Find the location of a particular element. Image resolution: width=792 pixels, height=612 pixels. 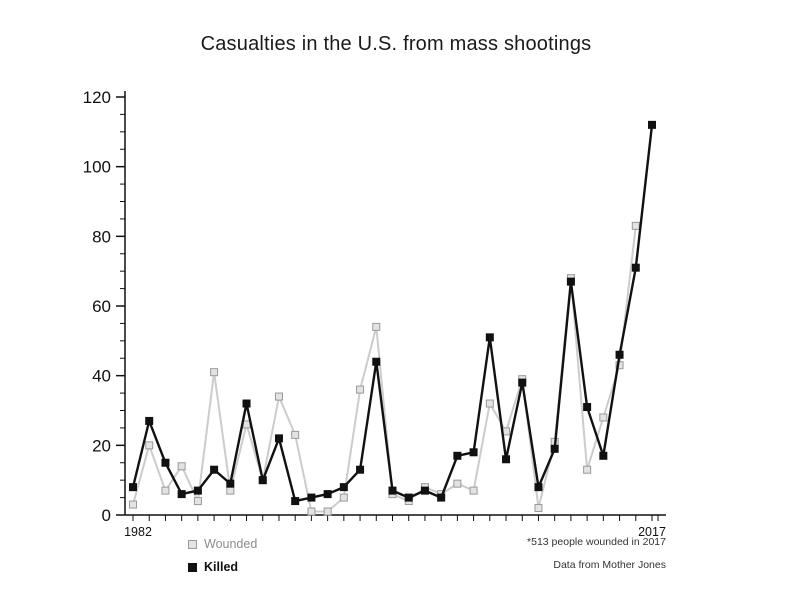

legend-label-wounded: Wounded is located at coordinates (231, 544).